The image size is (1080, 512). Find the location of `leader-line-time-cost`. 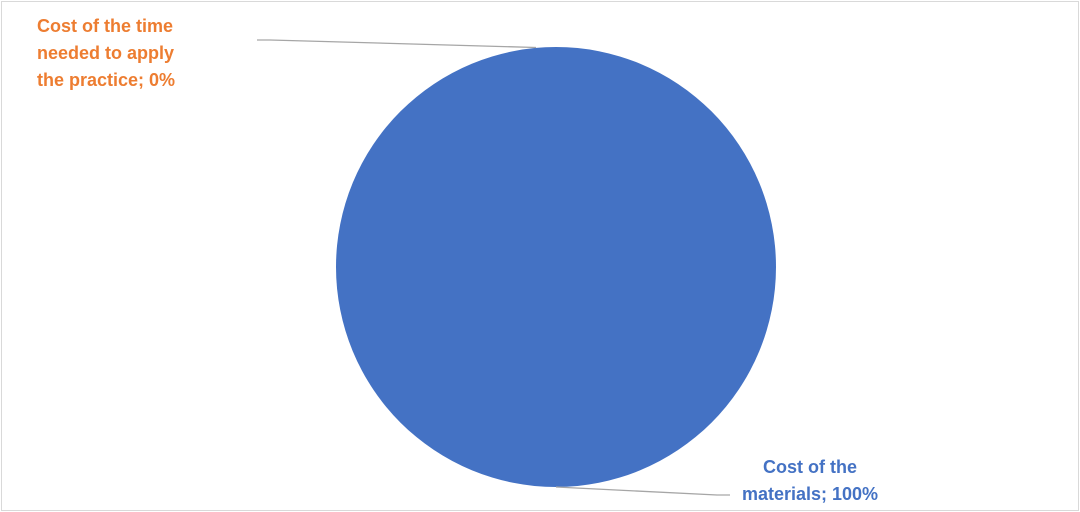

leader-line-time-cost is located at coordinates (397, 44).